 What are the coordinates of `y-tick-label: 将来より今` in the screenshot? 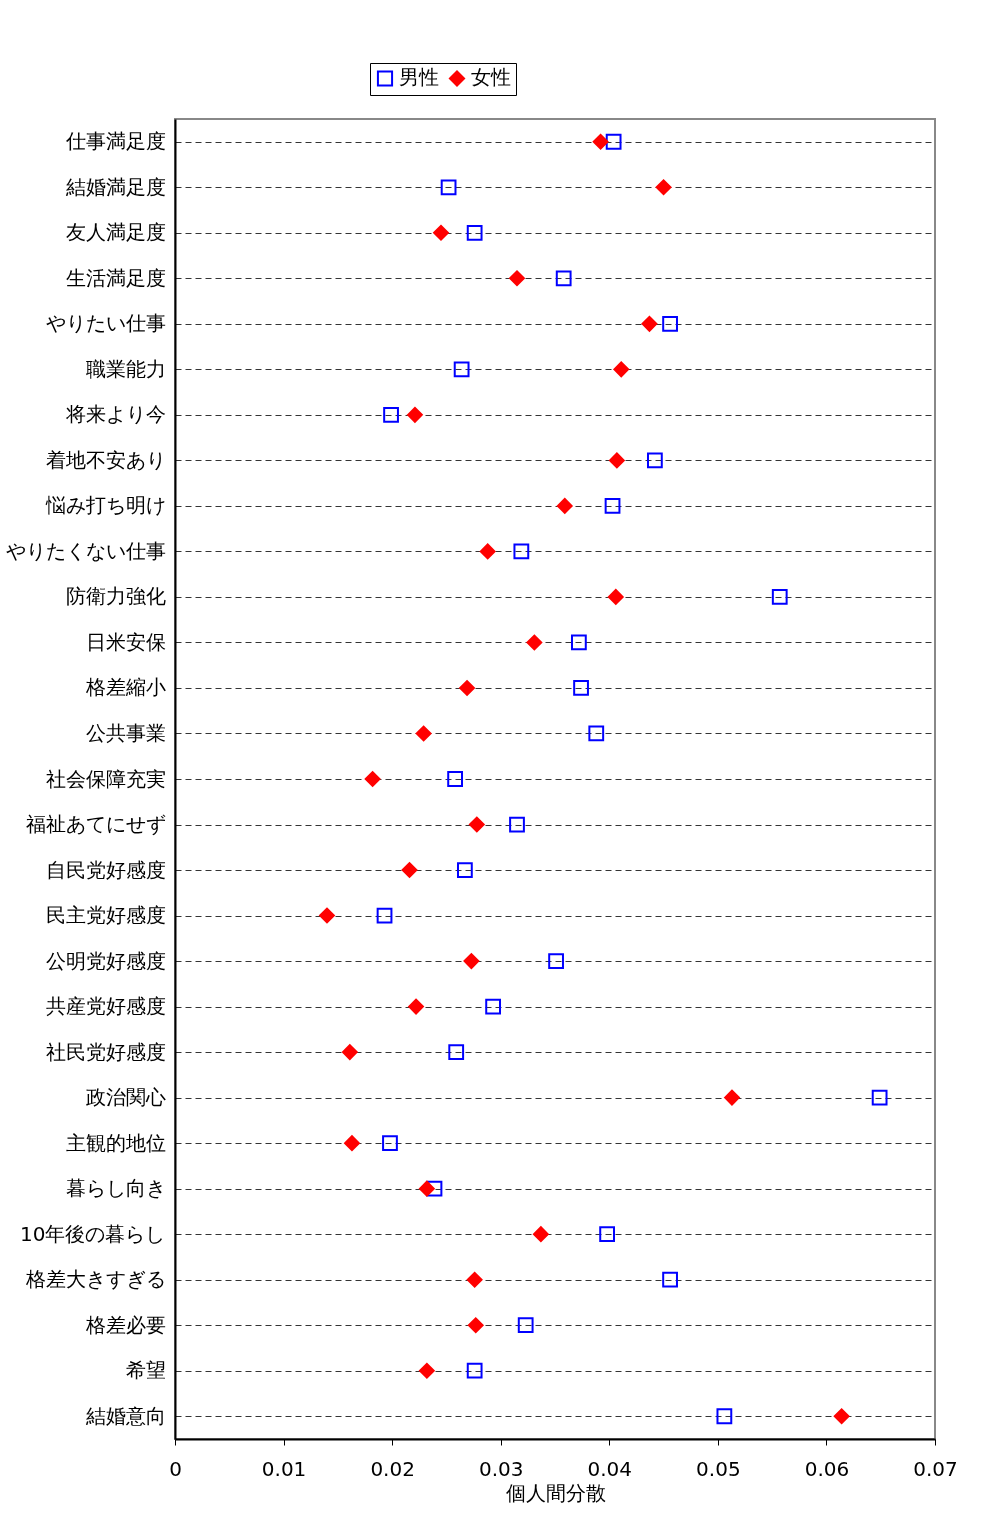 It's located at (115, 414).